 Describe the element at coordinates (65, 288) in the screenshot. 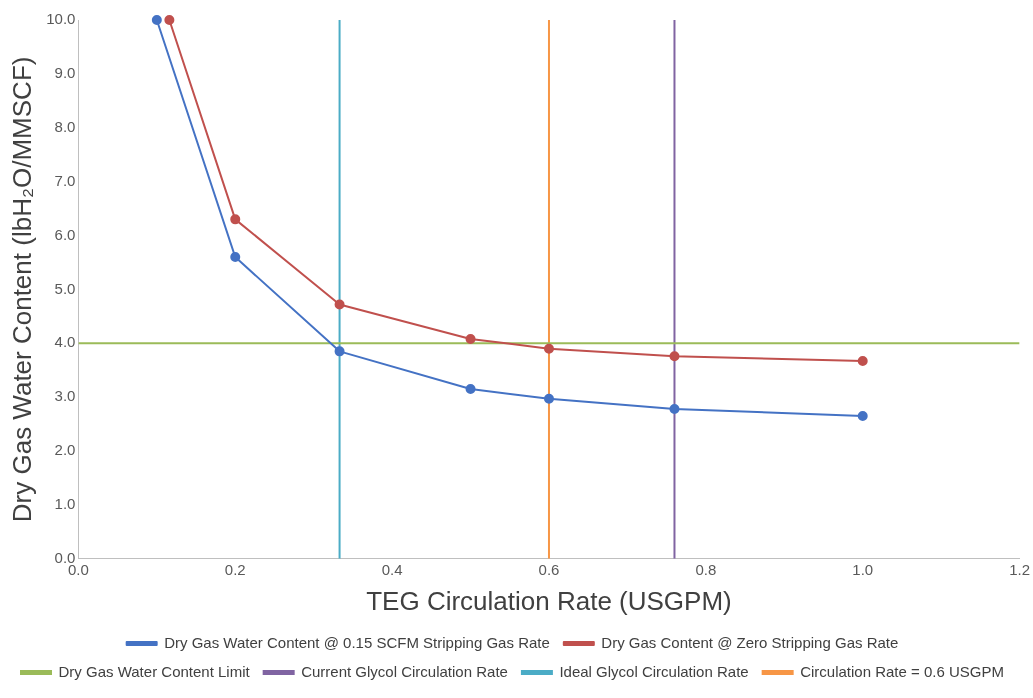

I see `y-tick-label: 5.0` at that location.